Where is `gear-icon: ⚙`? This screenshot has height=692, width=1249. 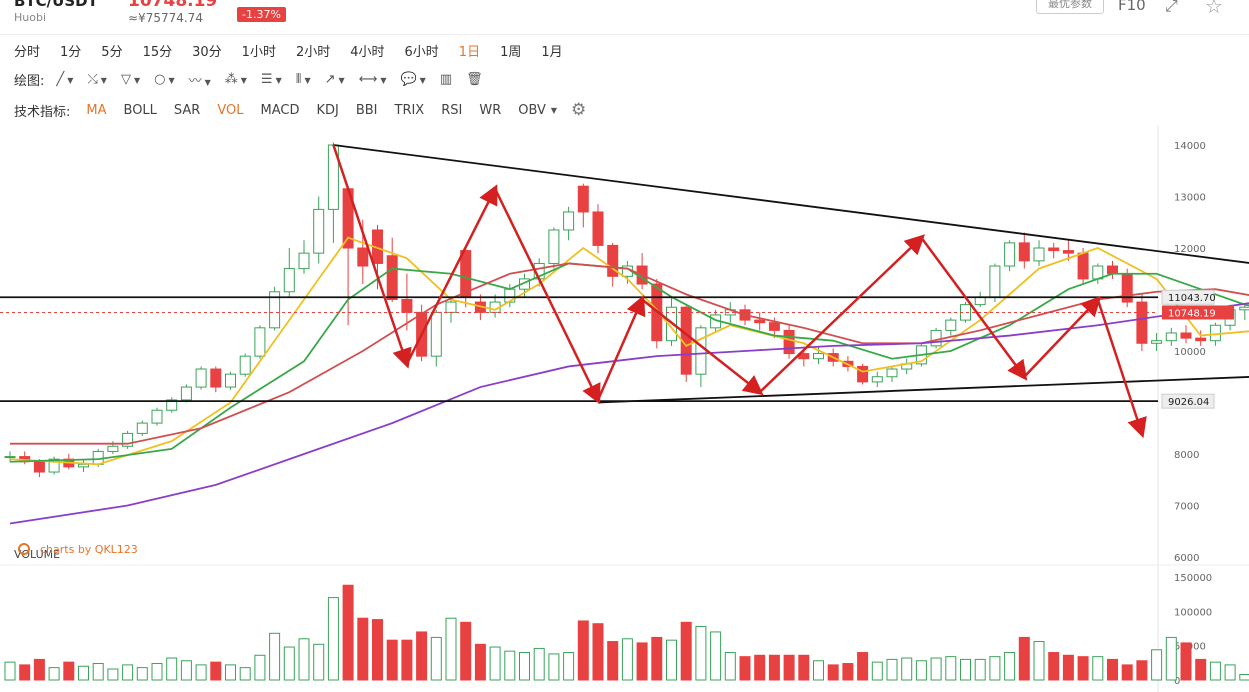 gear-icon: ⚙ is located at coordinates (579, 110).